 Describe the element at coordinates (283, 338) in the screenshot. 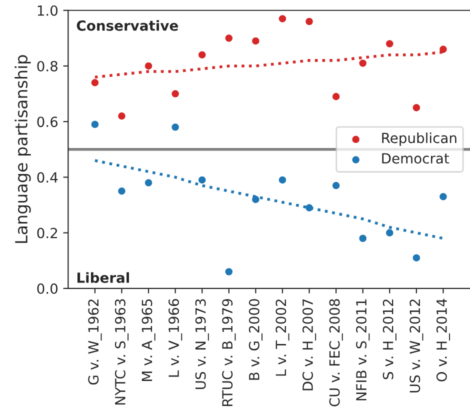

I see `x-tick-label: L v. T_2002` at that location.